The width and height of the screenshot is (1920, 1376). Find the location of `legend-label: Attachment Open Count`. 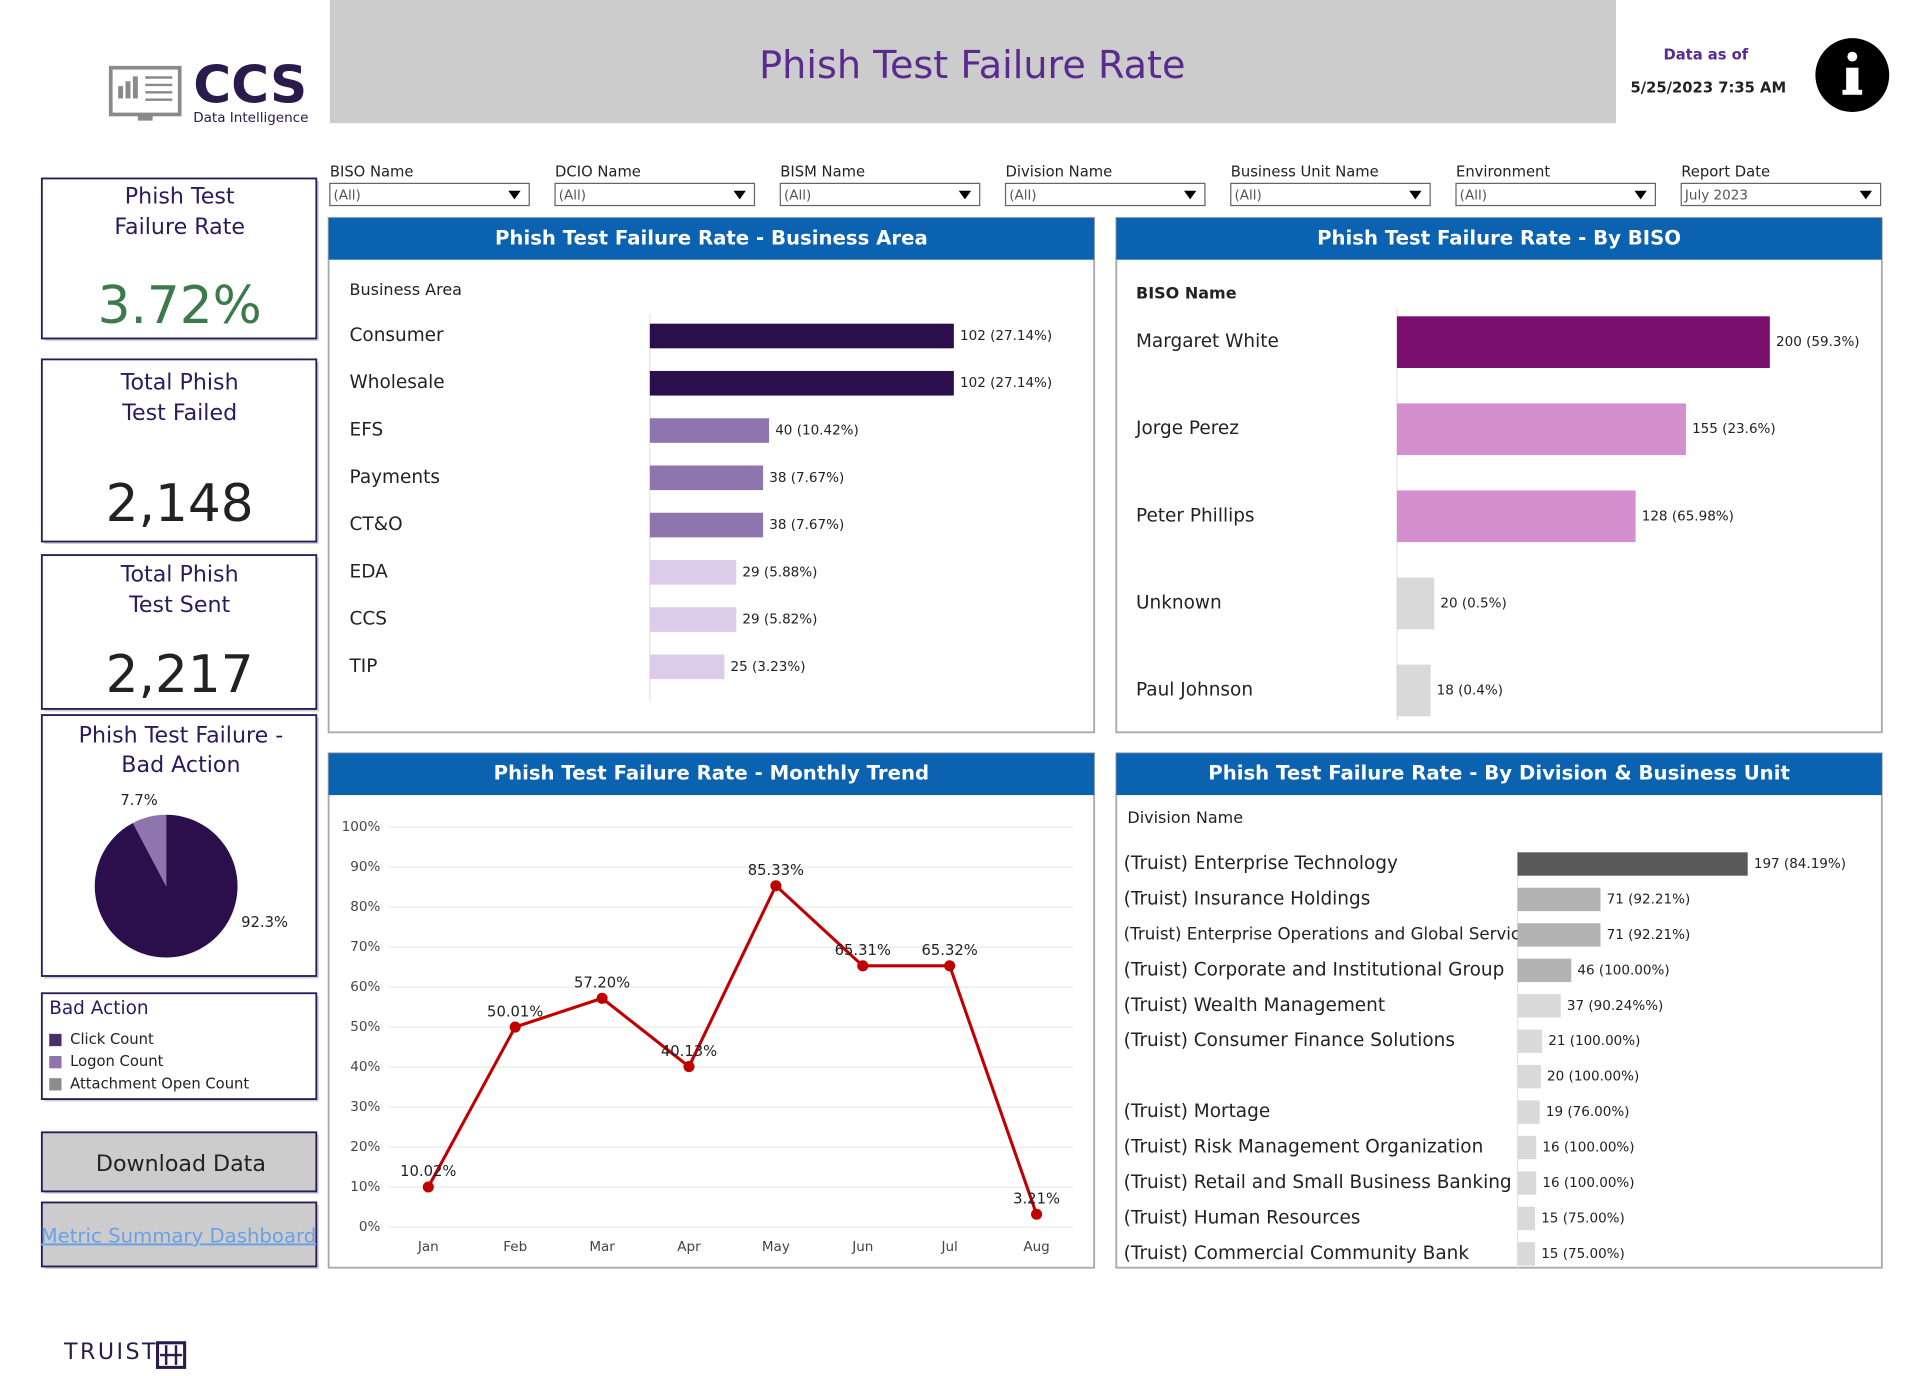

legend-label: Attachment Open Count is located at coordinates (159, 1083).